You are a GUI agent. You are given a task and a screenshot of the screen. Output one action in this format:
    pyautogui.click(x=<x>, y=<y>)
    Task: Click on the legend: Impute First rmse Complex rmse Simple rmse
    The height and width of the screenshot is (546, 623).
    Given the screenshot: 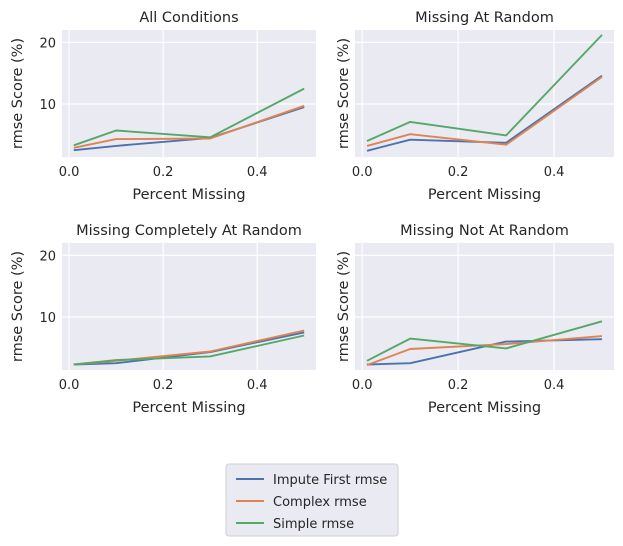 What is the action you would take?
    pyautogui.click(x=312, y=500)
    